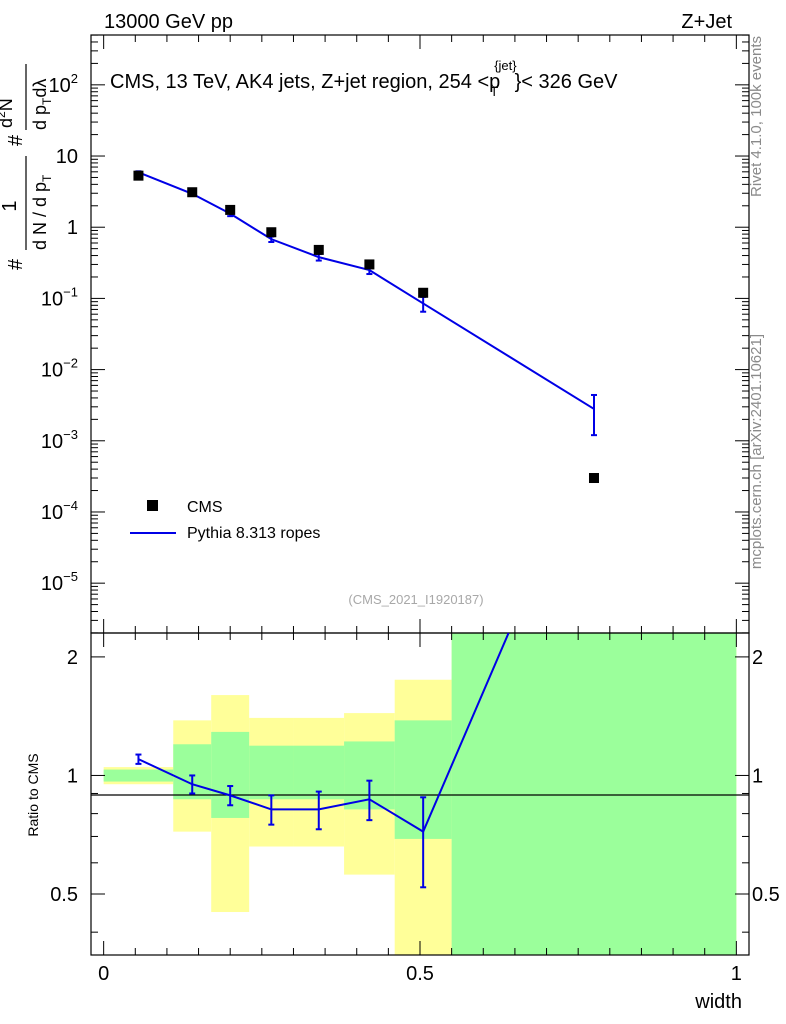  Describe the element at coordinates (324, 733) in the screenshot. I see `mc-ratio-line` at that location.